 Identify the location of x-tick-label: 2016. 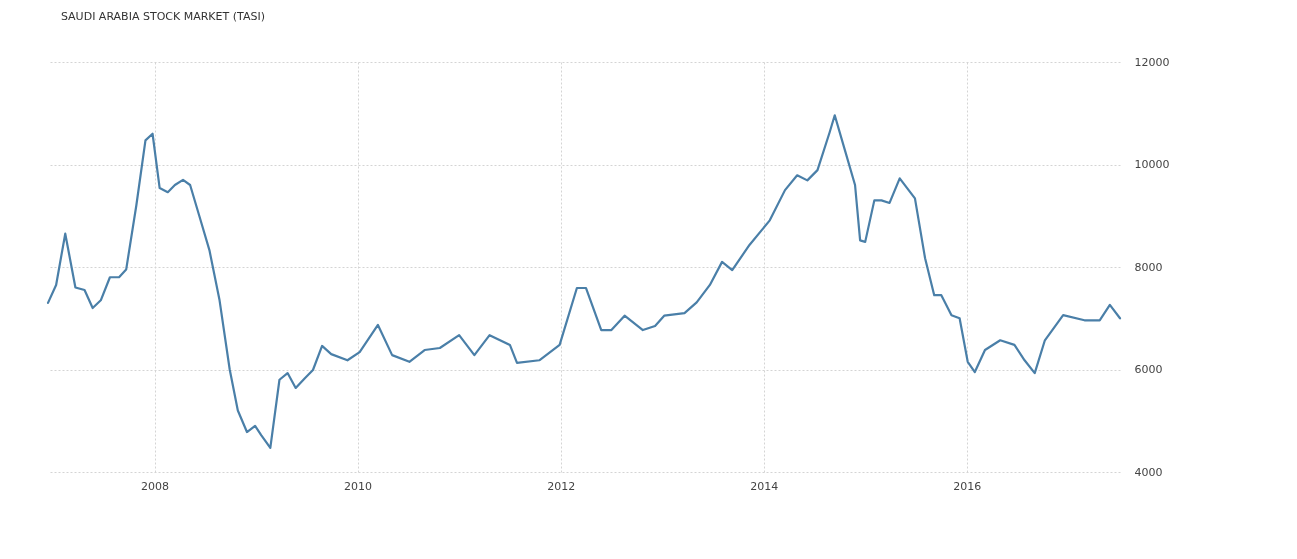
(967, 486).